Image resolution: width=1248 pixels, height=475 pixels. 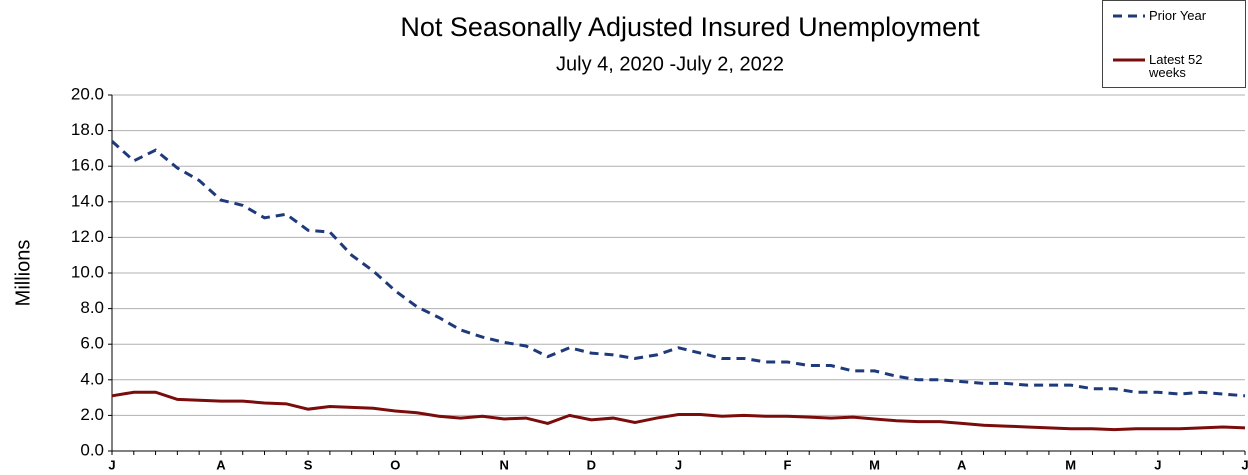 What do you see at coordinates (787, 464) in the screenshot?
I see `x-tick-label: F` at bounding box center [787, 464].